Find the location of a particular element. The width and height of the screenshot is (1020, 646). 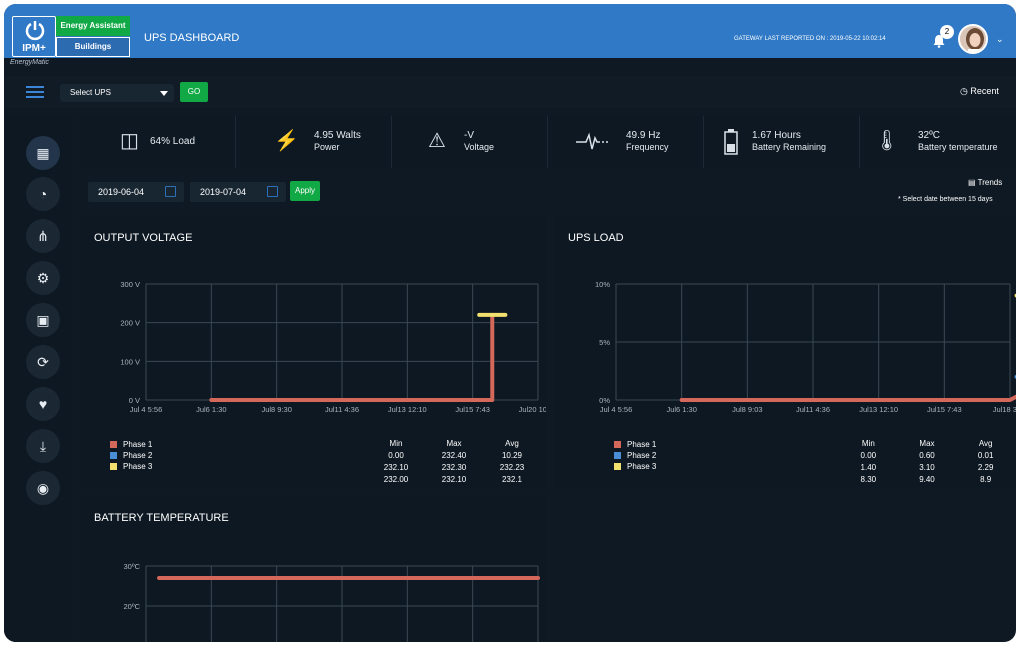

stat-voltage: ⚠ -V Voltage is located at coordinates (470, 142).